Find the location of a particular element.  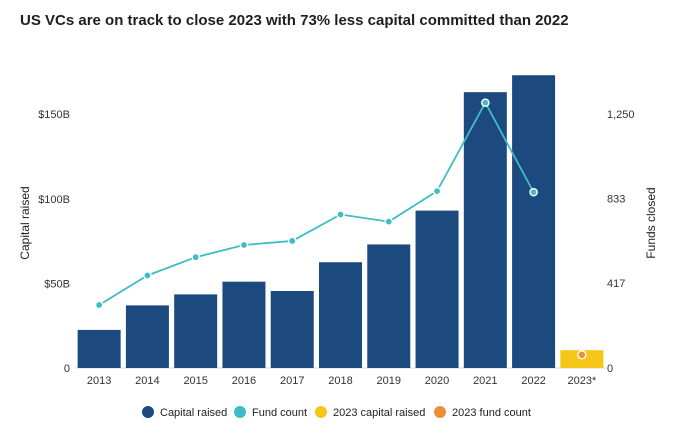

bar-capital-raised-2017 is located at coordinates (292, 329).